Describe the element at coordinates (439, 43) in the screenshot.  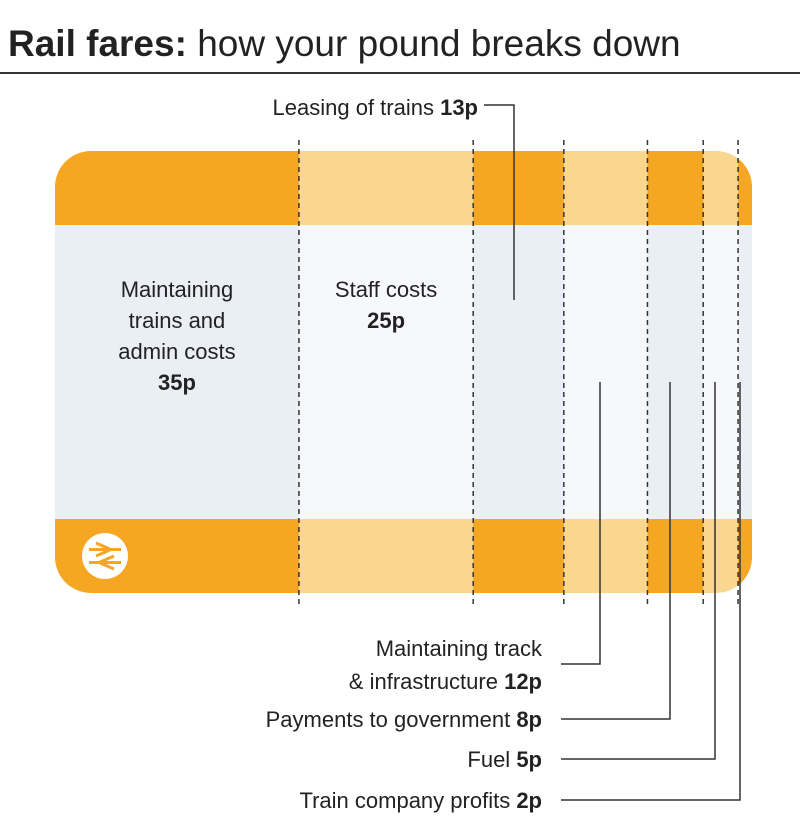
I see `chart-title-rest: how your pound breaks down` at that location.